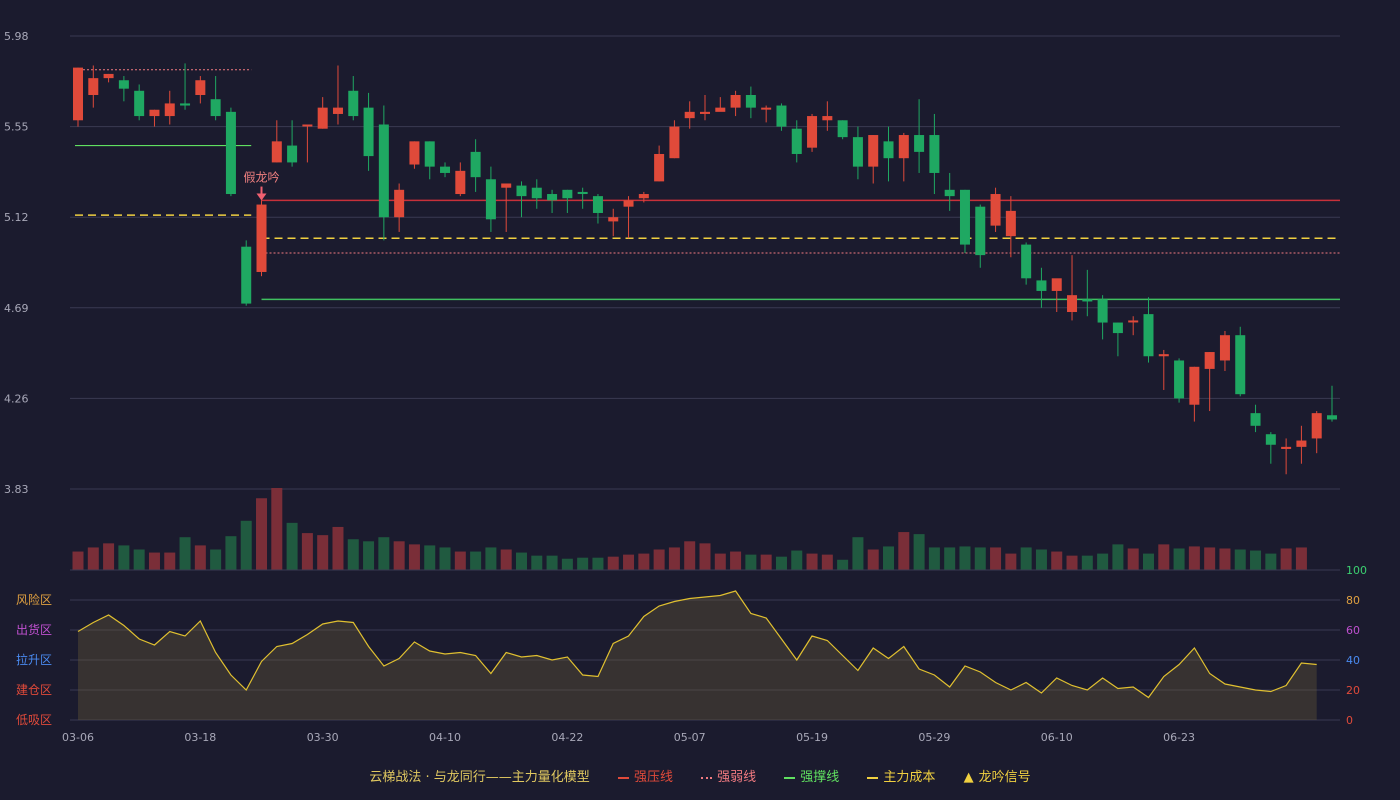 The image size is (1400, 800). Describe the element at coordinates (997, 775) in the screenshot. I see `legend-item-signal: ▲ 龙吟信号` at that location.